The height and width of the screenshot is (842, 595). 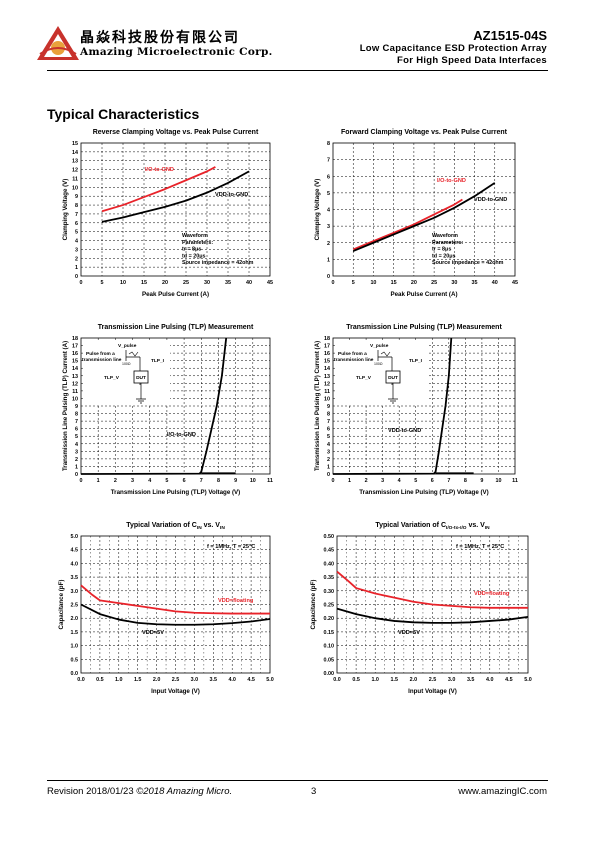 I want to click on x-tick-label: 9, so click(x=235, y=481).